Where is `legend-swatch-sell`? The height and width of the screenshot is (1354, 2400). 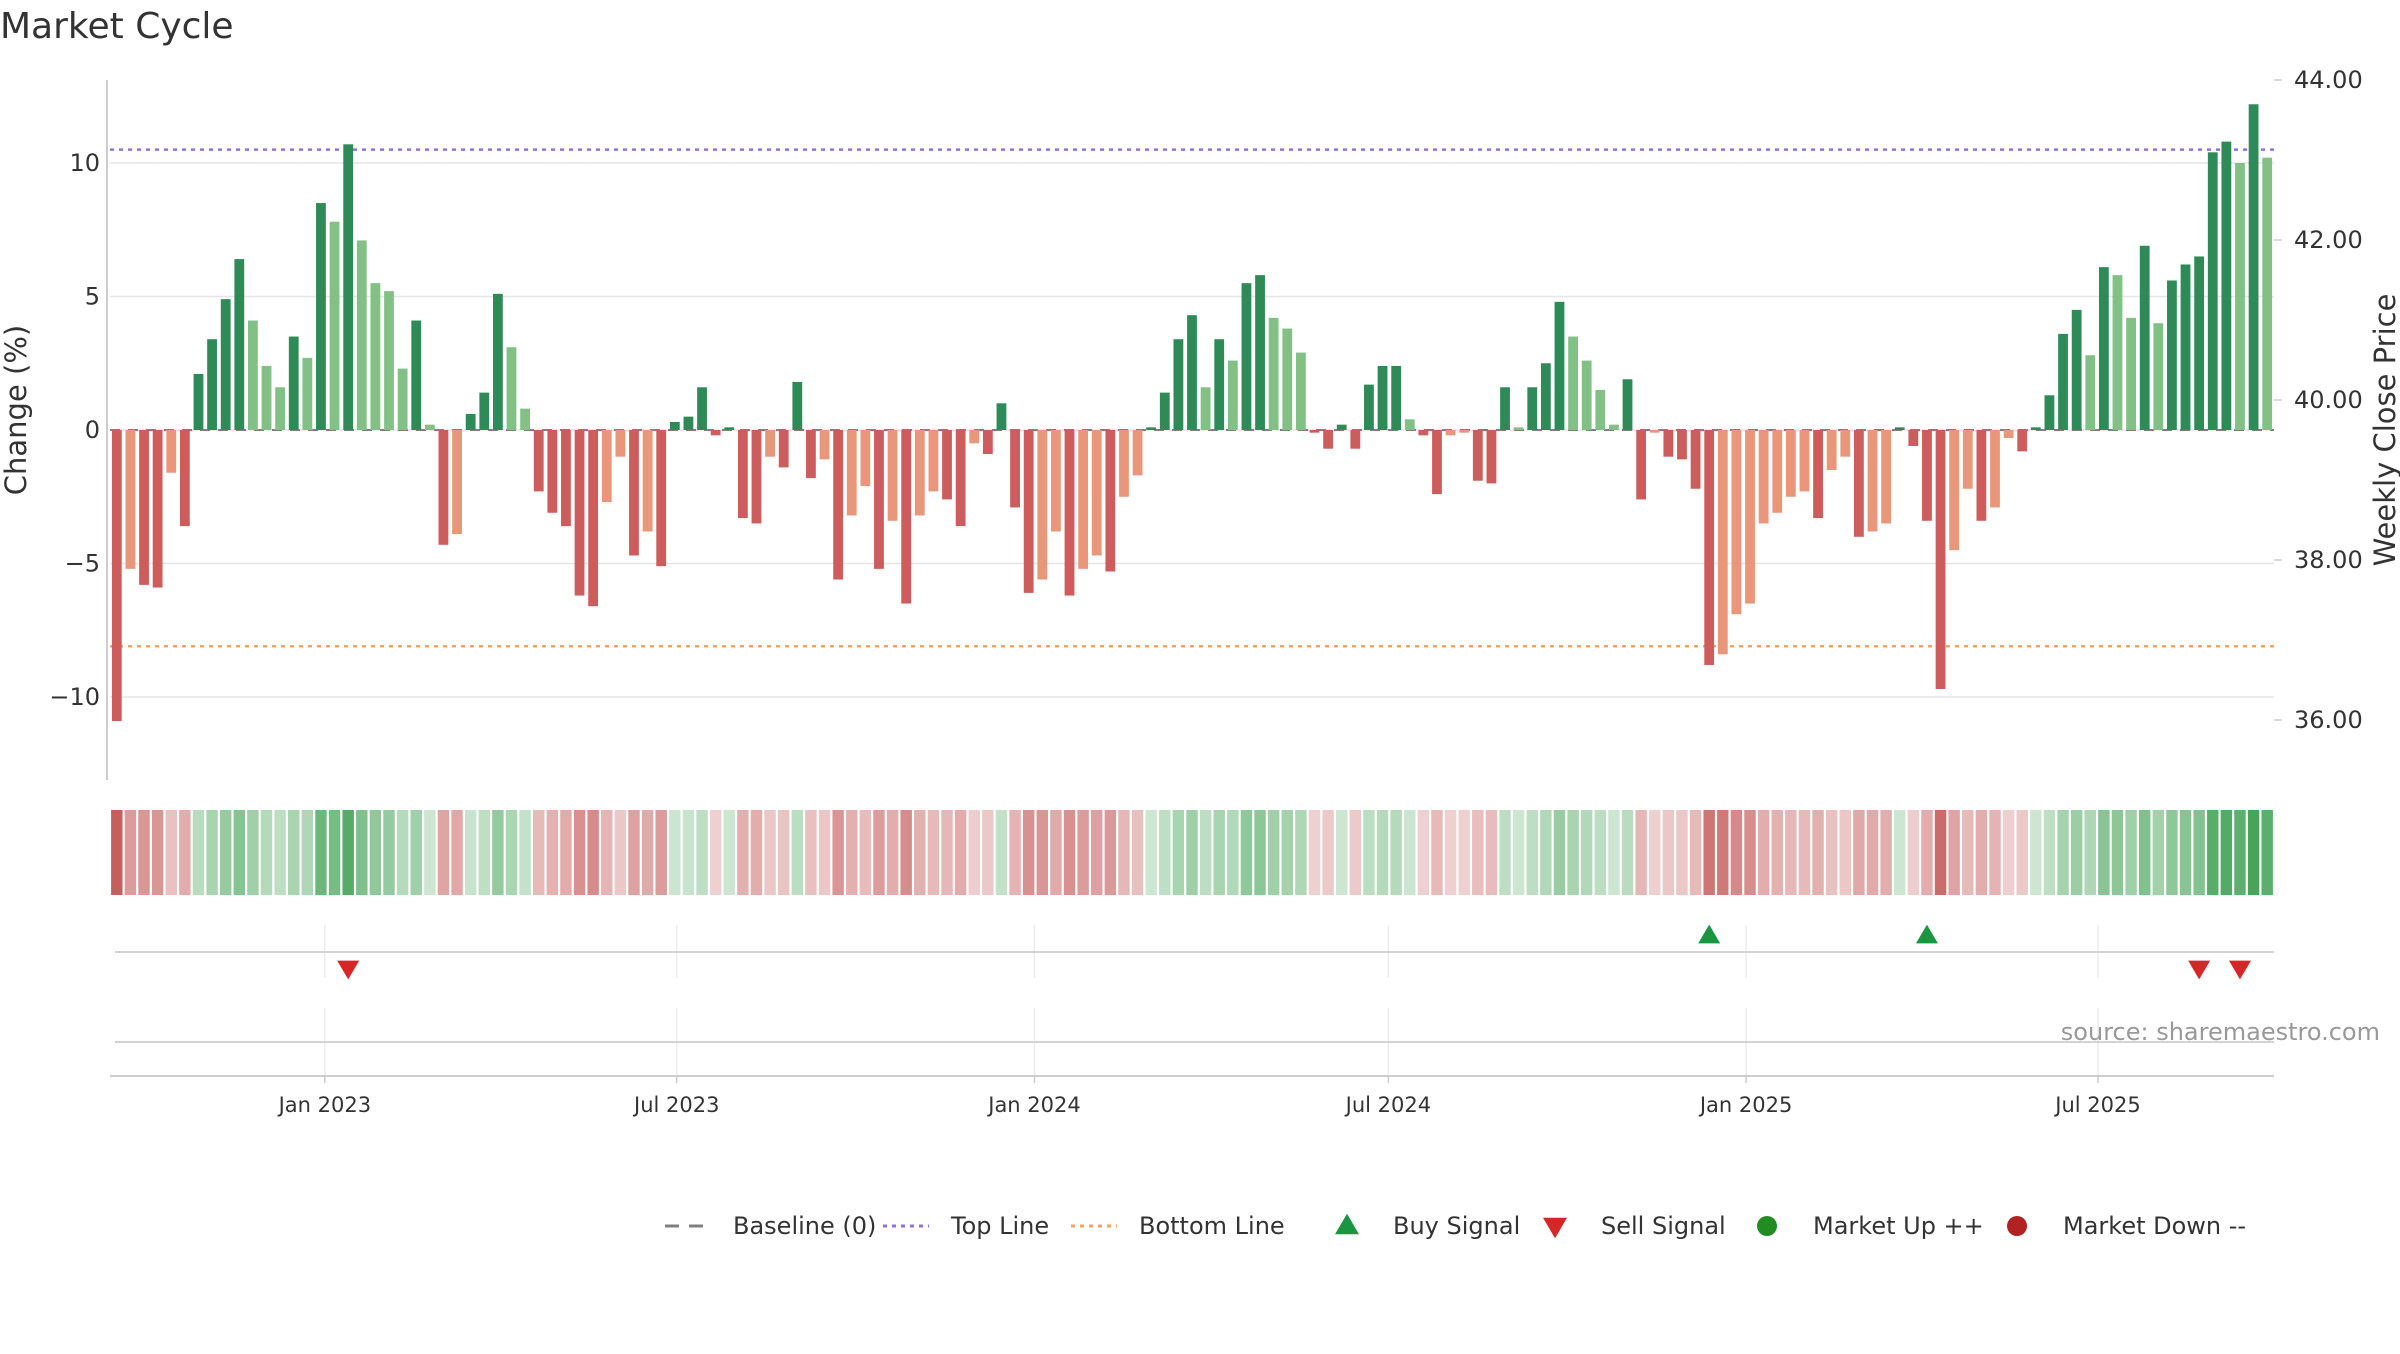
legend-swatch-sell is located at coordinates (1555, 1228).